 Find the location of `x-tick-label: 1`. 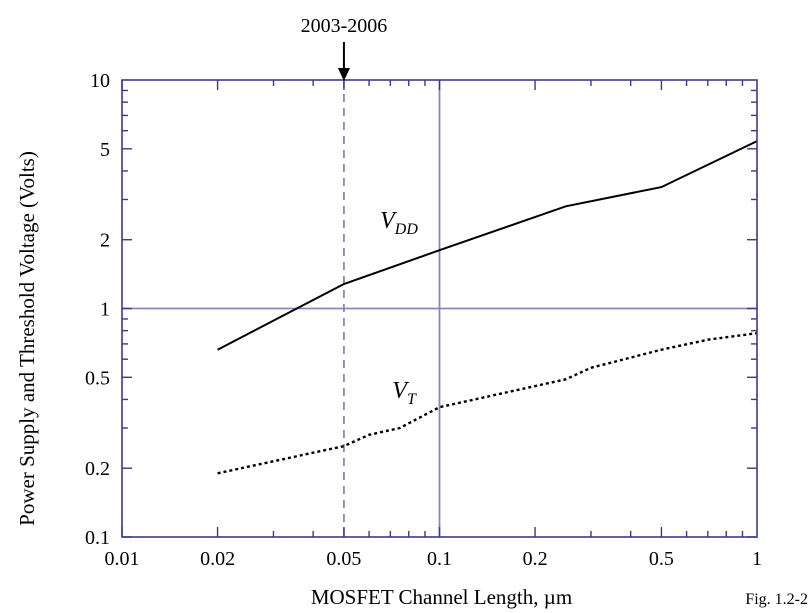

x-tick-label: 1 is located at coordinates (757, 559).